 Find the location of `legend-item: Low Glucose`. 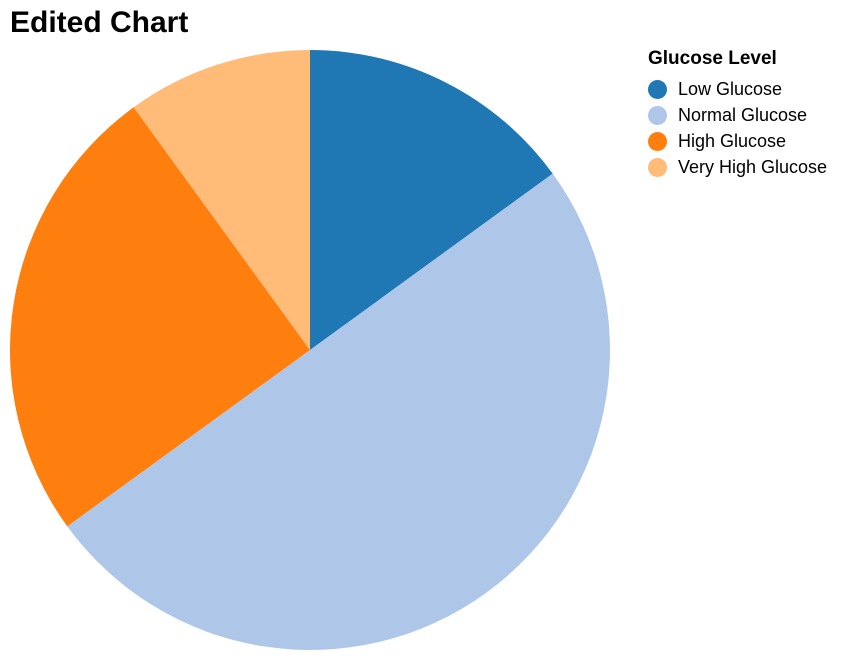

legend-item: Low Glucose is located at coordinates (737, 89).